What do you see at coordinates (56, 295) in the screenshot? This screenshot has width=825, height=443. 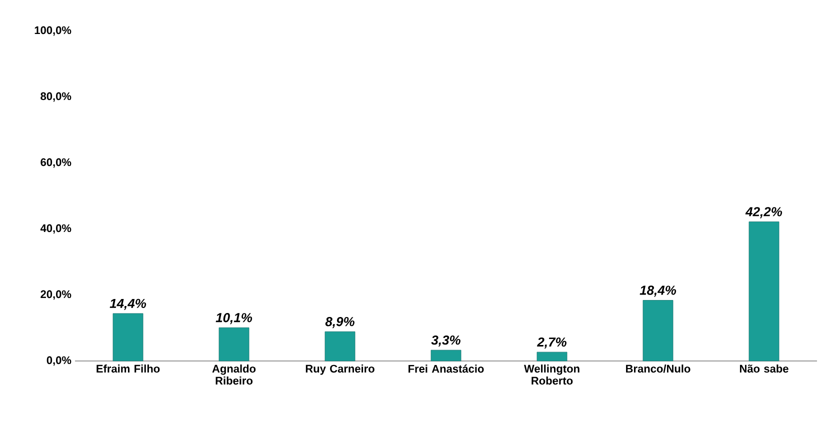 I see `y-tick-label: 20,0%` at bounding box center [56, 295].